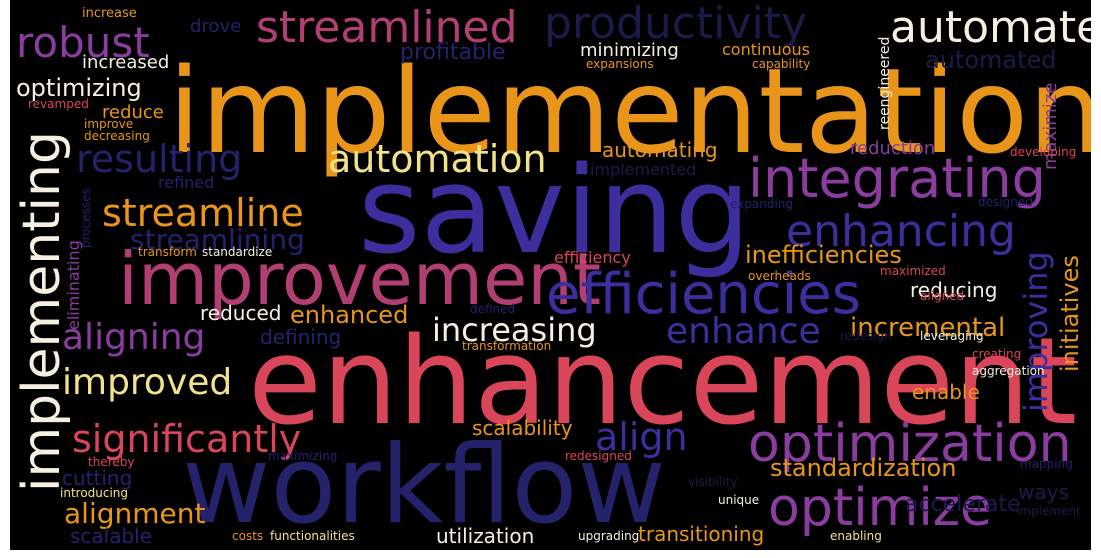 The width and height of the screenshot is (1101, 558). I want to click on cloud-word-initiatives: initiatives, so click(1070, 313).